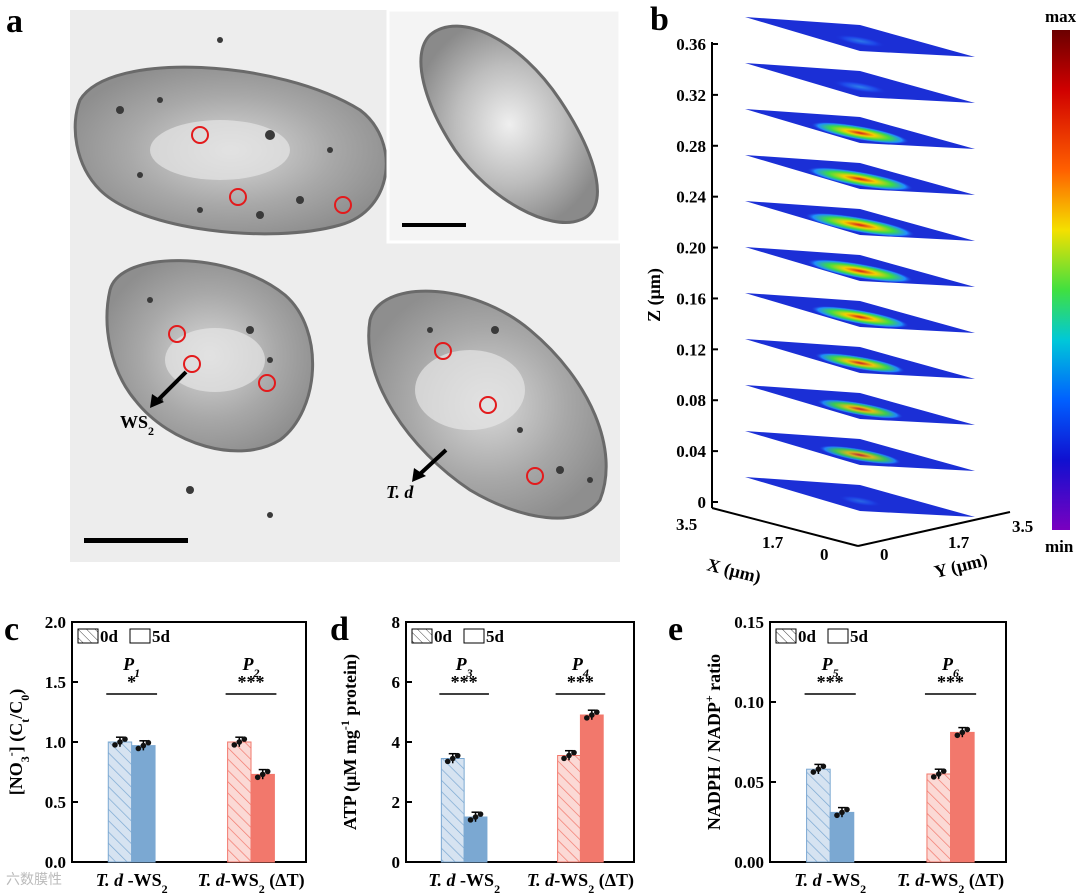  What do you see at coordinates (959, 542) in the screenshot?
I see `y-tick-1.7: 1.7` at bounding box center [959, 542].